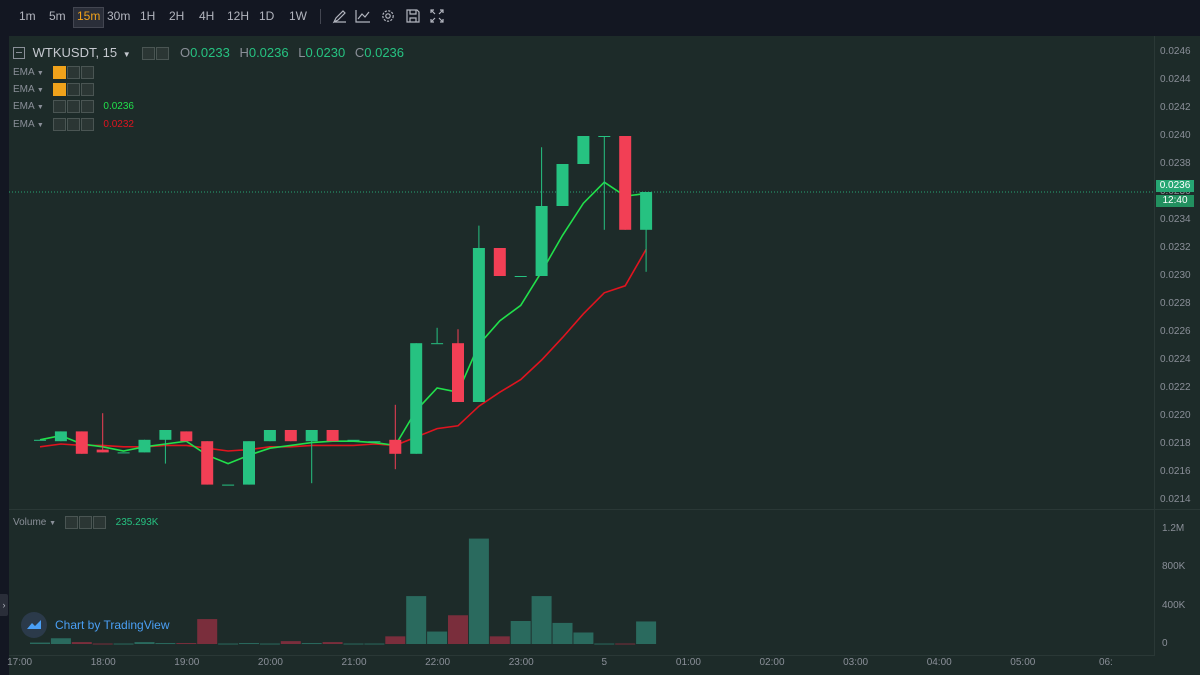 This screenshot has height=675, width=1200. Describe the element at coordinates (57, 16) in the screenshot. I see `timeframe-5m: 5m` at that location.